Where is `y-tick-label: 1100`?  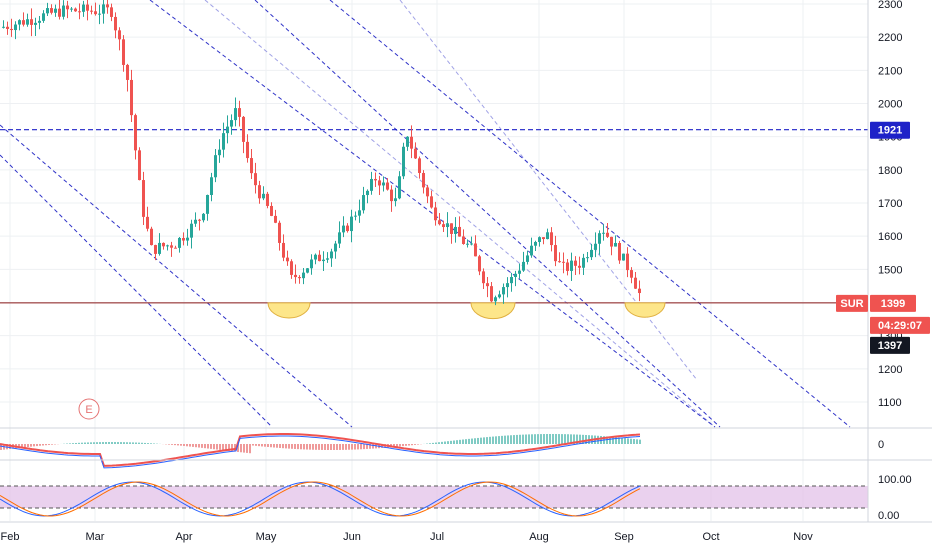 y-tick-label: 1100 is located at coordinates (890, 403).